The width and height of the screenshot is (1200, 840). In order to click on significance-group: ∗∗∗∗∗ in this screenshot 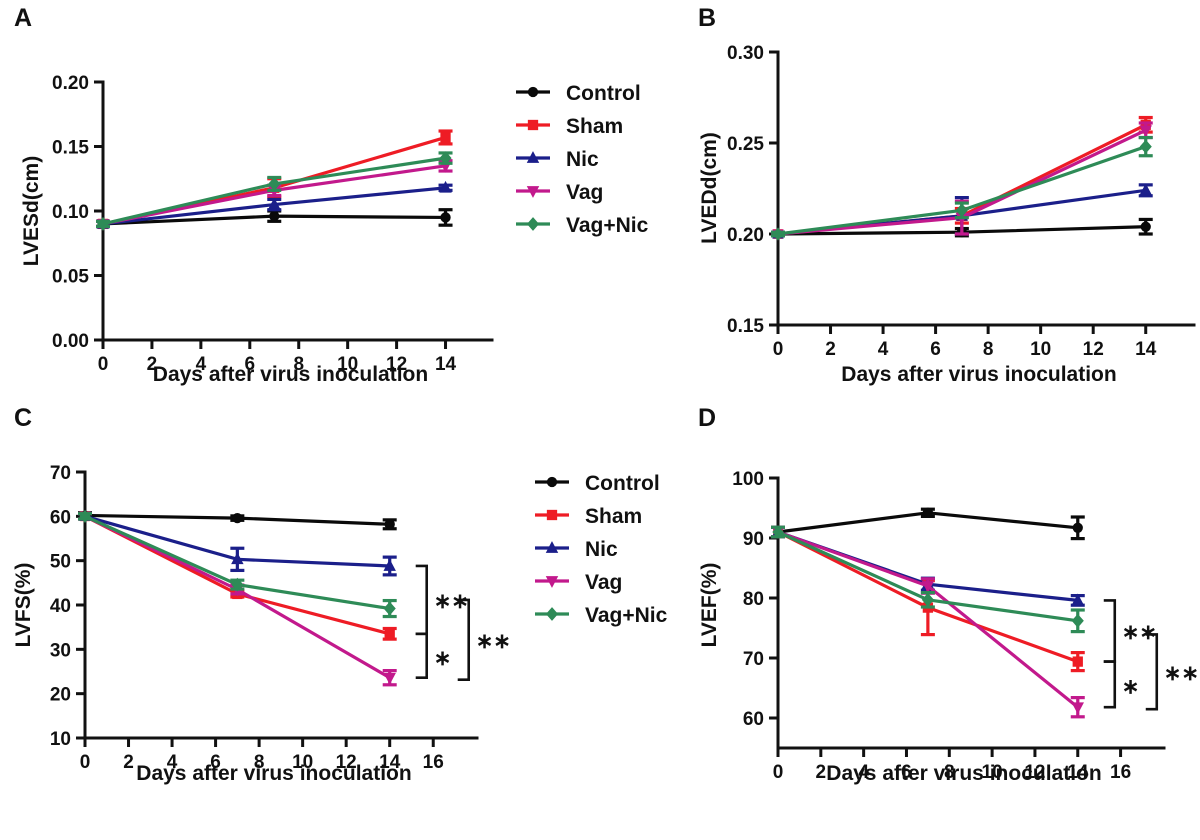, I will do `click(463, 623)`.